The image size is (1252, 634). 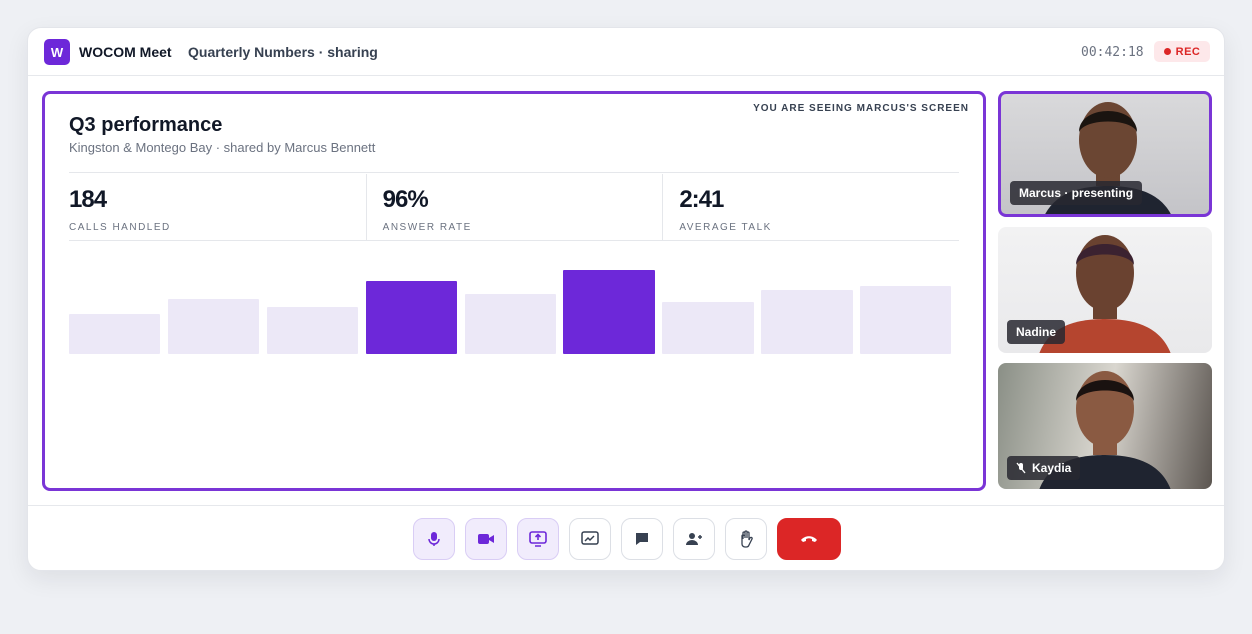 I want to click on app-name: WOCOM Meet, so click(x=125, y=52).